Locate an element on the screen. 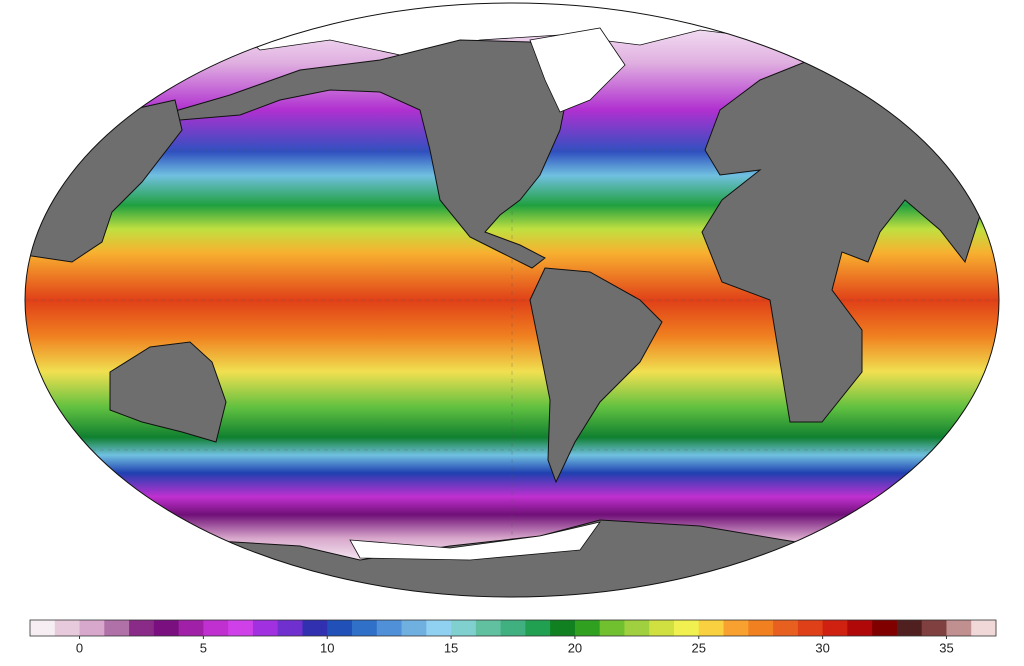 This screenshot has height=666, width=1024. south-america is located at coordinates (596, 375).